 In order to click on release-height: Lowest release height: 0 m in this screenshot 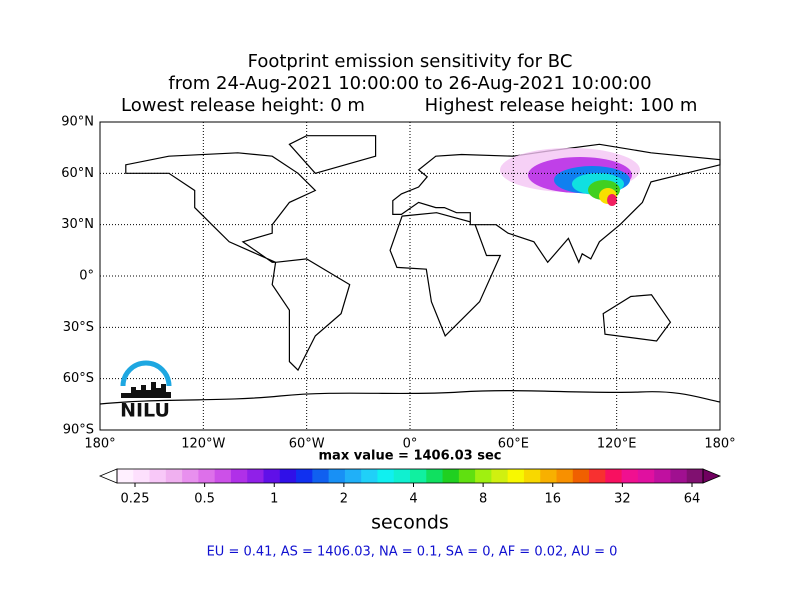, I will do `click(243, 105)`.